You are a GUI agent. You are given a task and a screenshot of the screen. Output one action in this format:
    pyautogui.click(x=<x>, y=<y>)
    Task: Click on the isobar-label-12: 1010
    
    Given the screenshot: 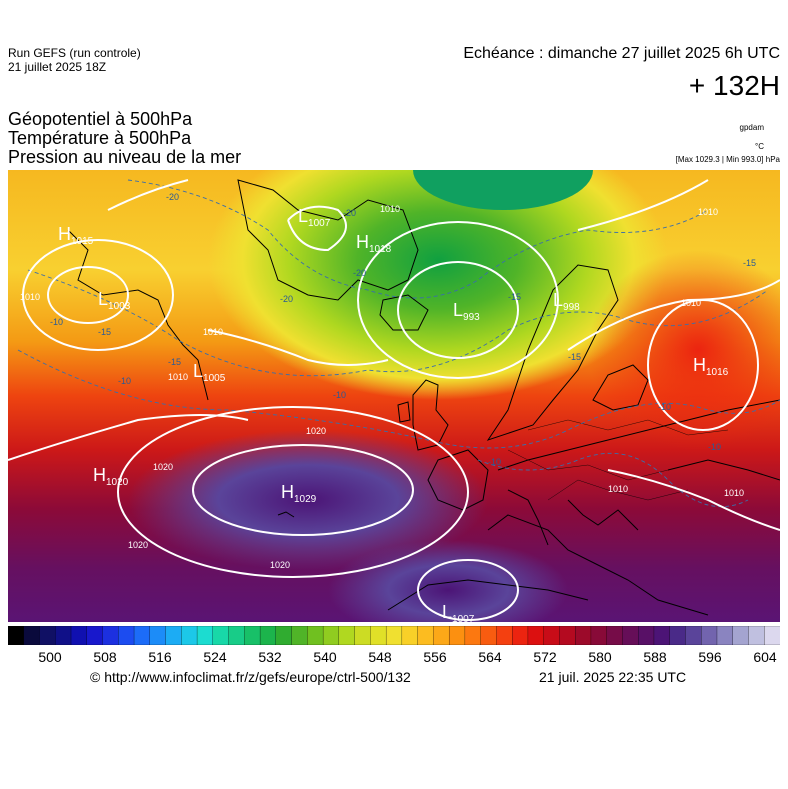 What is the action you would take?
    pyautogui.click(x=178, y=377)
    